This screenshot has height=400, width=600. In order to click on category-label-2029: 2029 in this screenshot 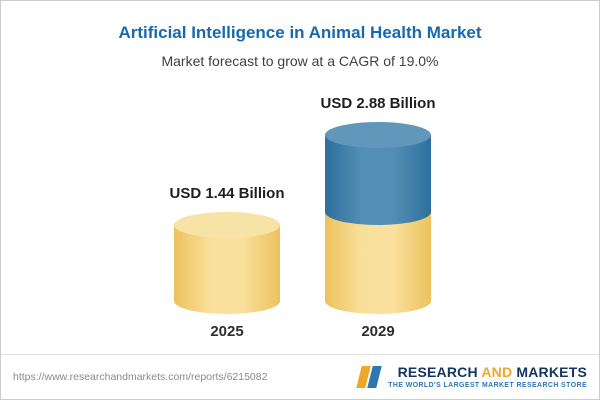, I will do `click(378, 331)`.